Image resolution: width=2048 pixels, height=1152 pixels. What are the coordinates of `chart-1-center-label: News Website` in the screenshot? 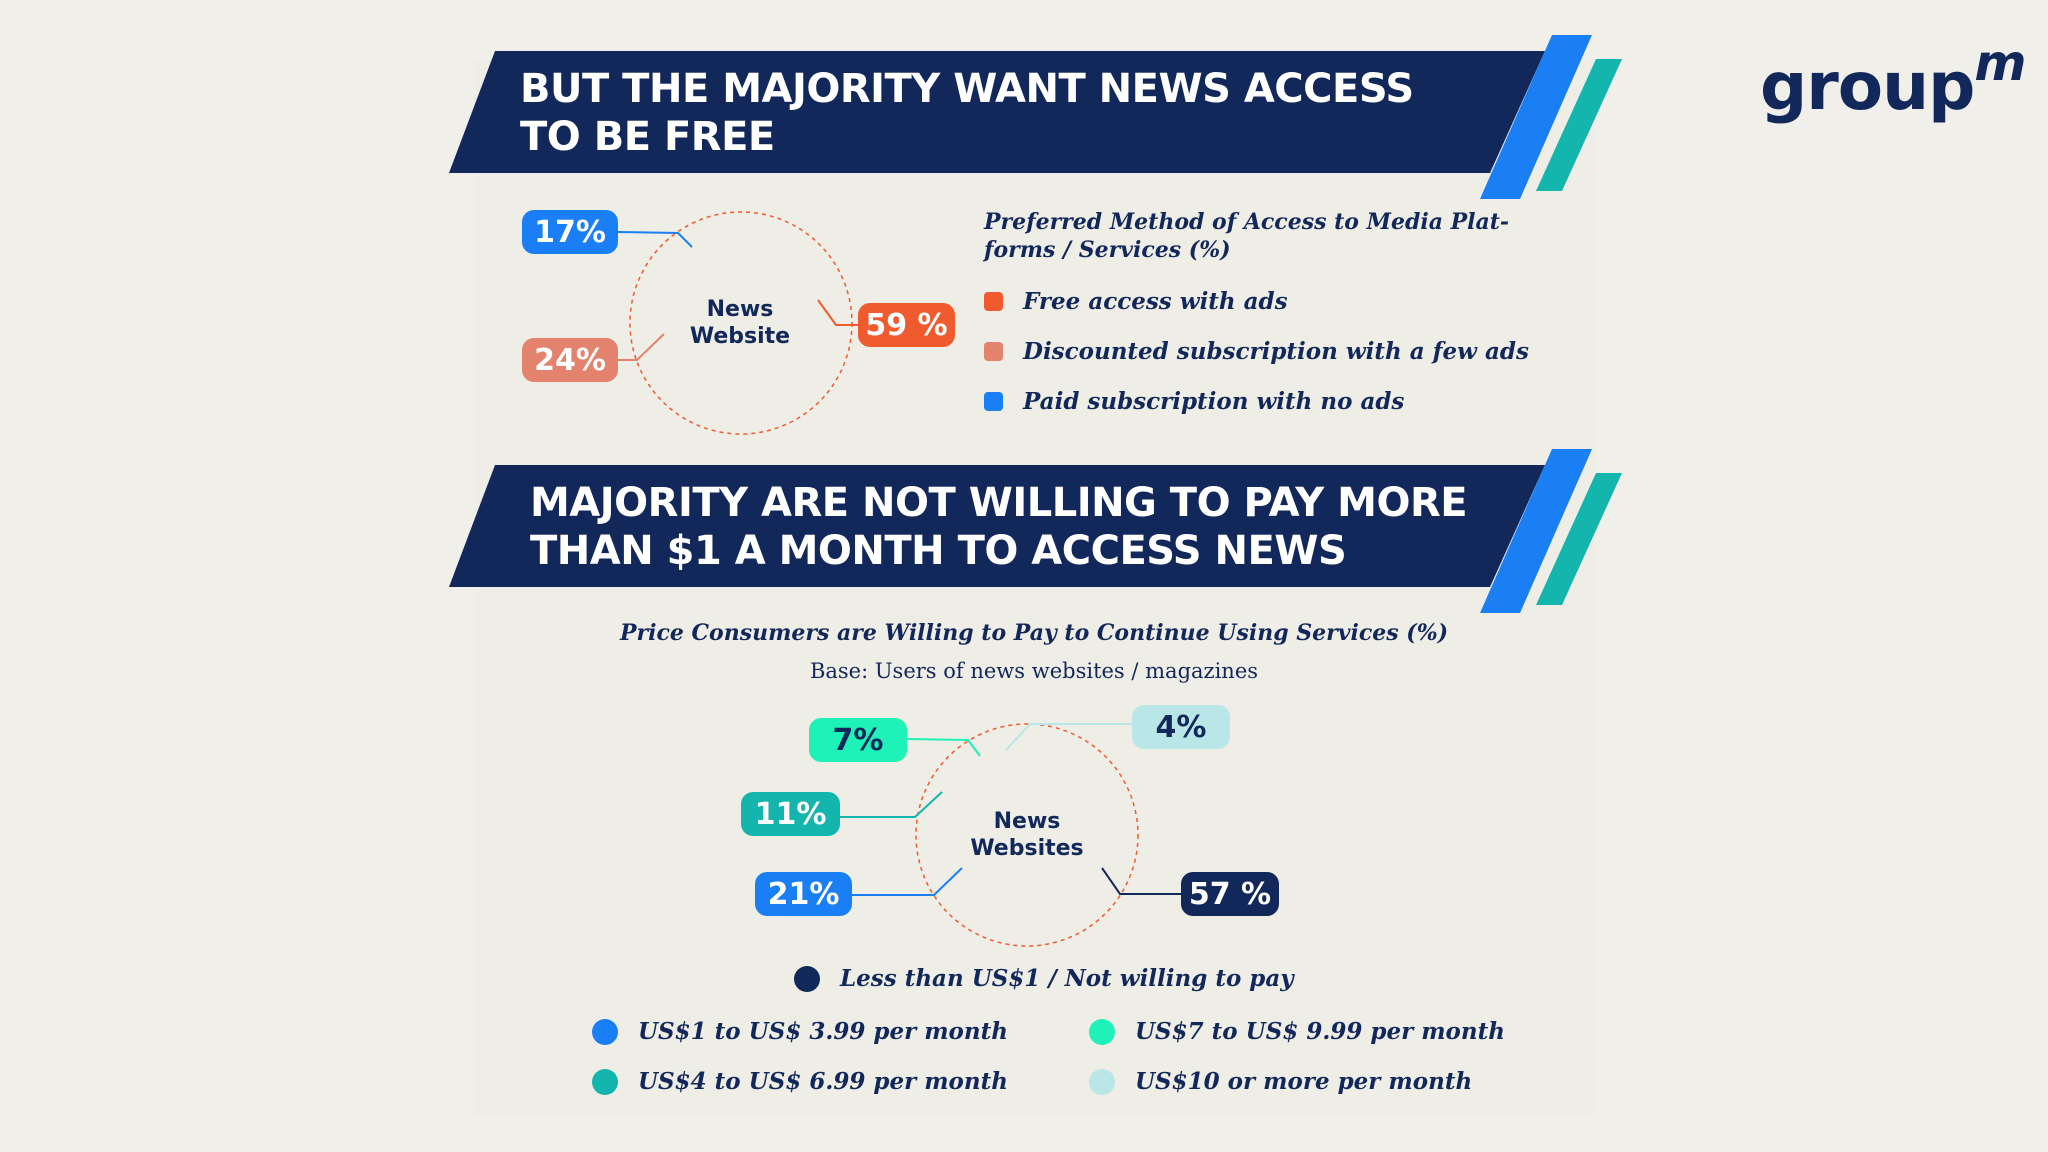 It's located at (740, 323).